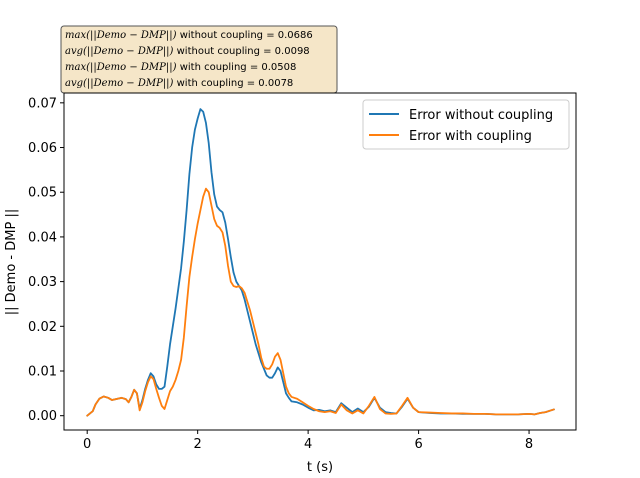 This screenshot has width=640, height=478. What do you see at coordinates (308, 444) in the screenshot?
I see `x-tick-label: 4` at bounding box center [308, 444].